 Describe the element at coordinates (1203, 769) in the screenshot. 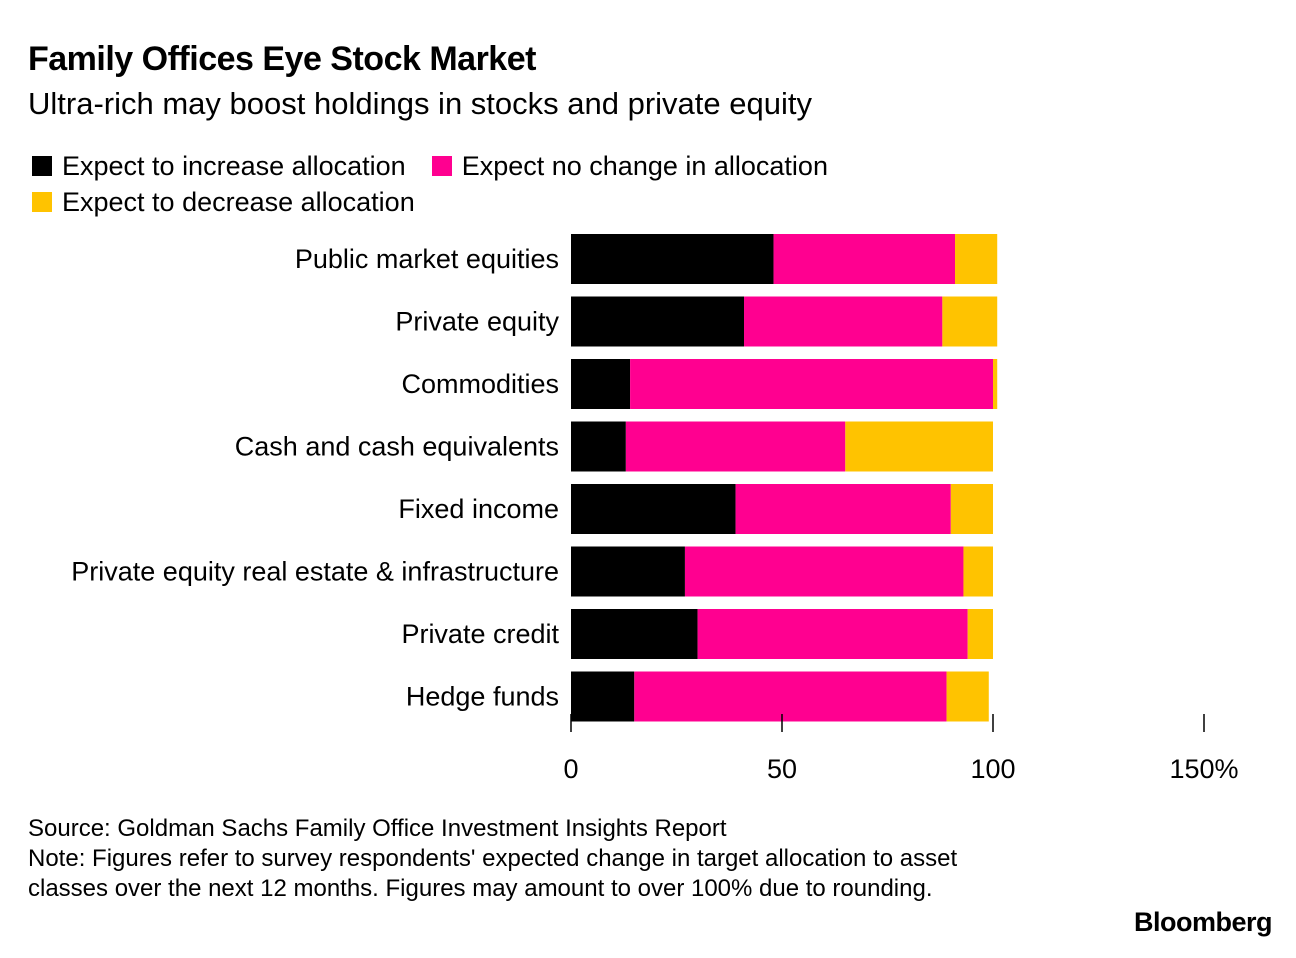

I see `x-tick-label: 150%` at that location.